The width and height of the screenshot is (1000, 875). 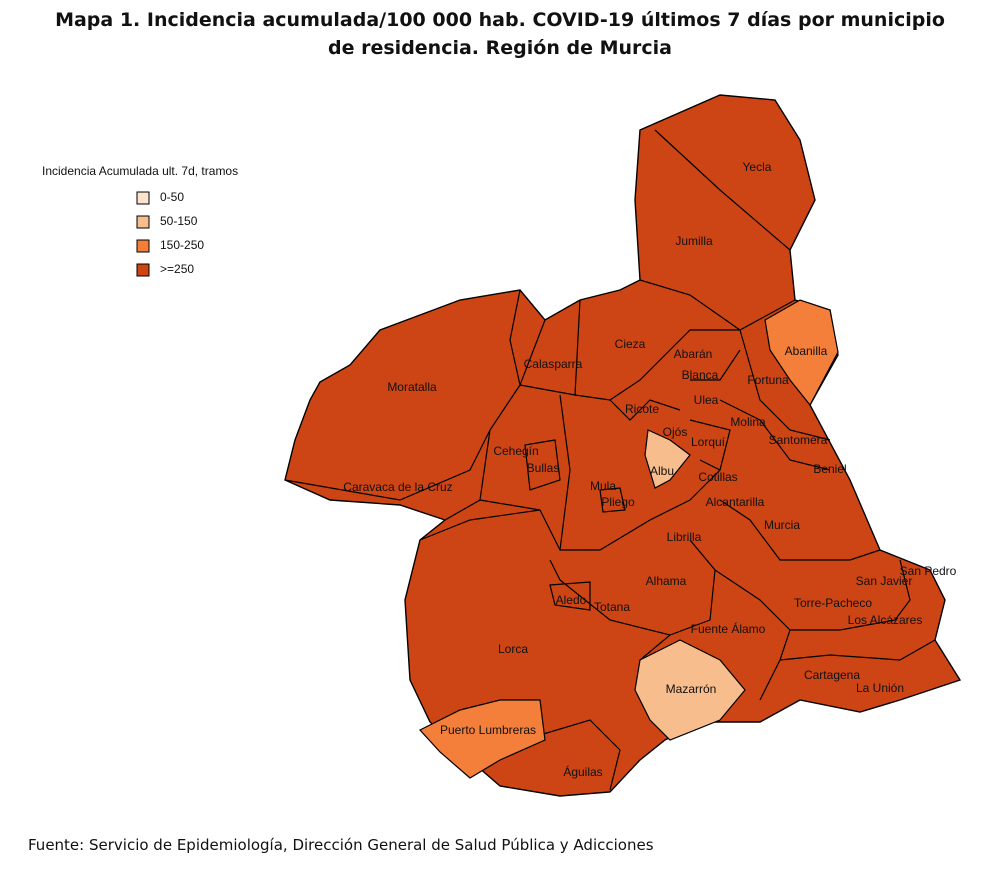 What do you see at coordinates (832, 675) in the screenshot?
I see `municipality-label: Cartagena` at bounding box center [832, 675].